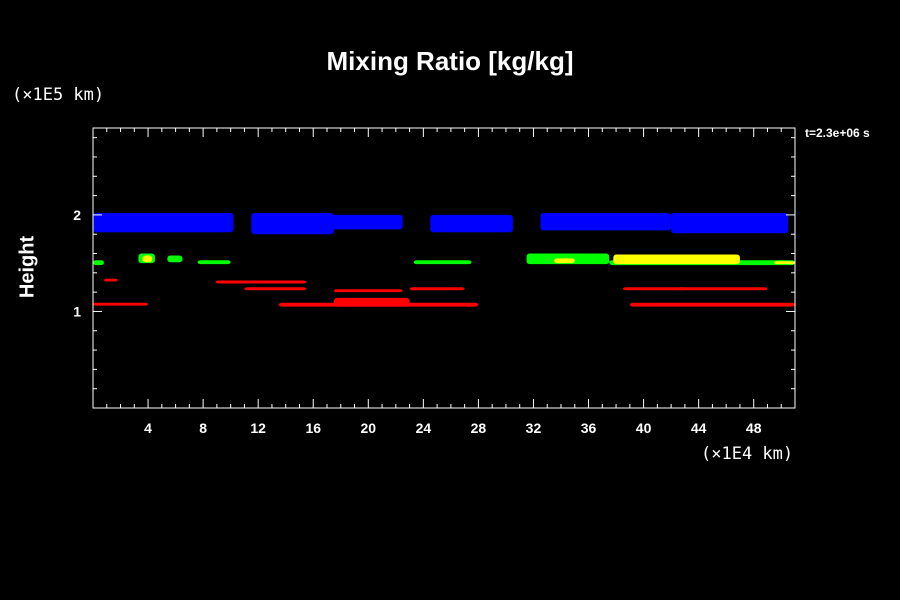 This screenshot has width=900, height=600. Describe the element at coordinates (534, 428) in the screenshot. I see `x-tick-label-32: 32` at that location.